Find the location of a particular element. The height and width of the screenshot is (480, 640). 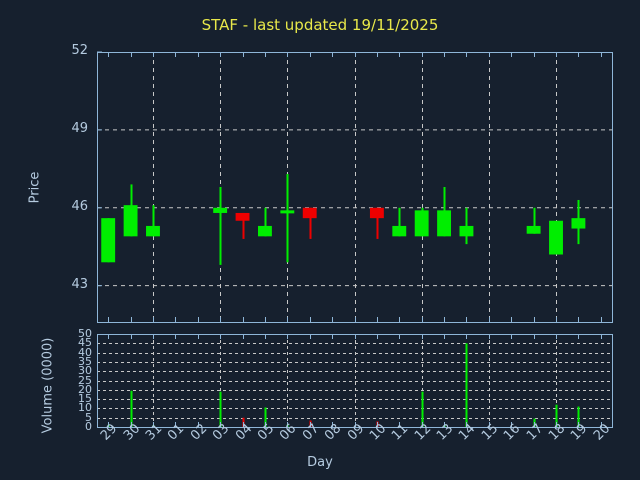

volume-tick-label: 30 is located at coordinates (85, 371).